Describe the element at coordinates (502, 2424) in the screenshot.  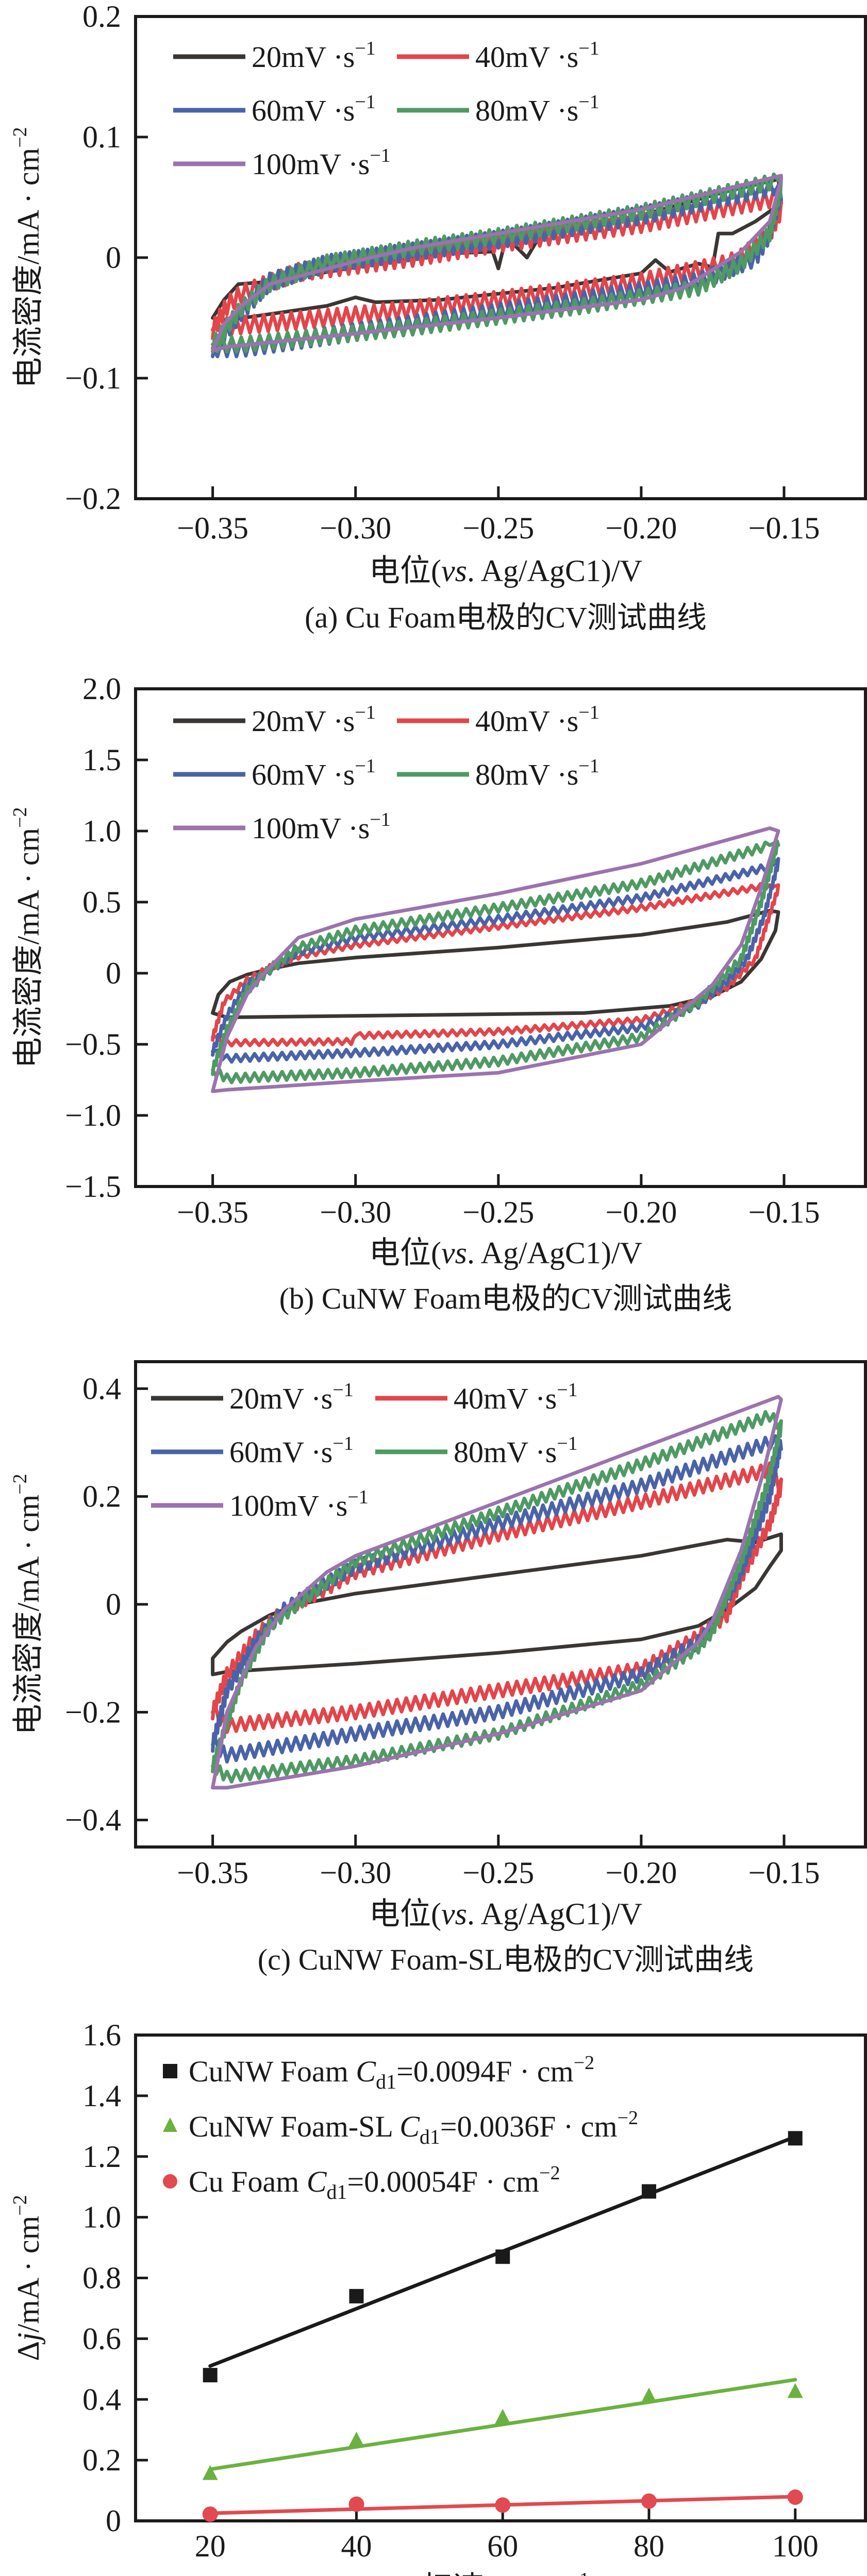
I see `fit-line` at that location.